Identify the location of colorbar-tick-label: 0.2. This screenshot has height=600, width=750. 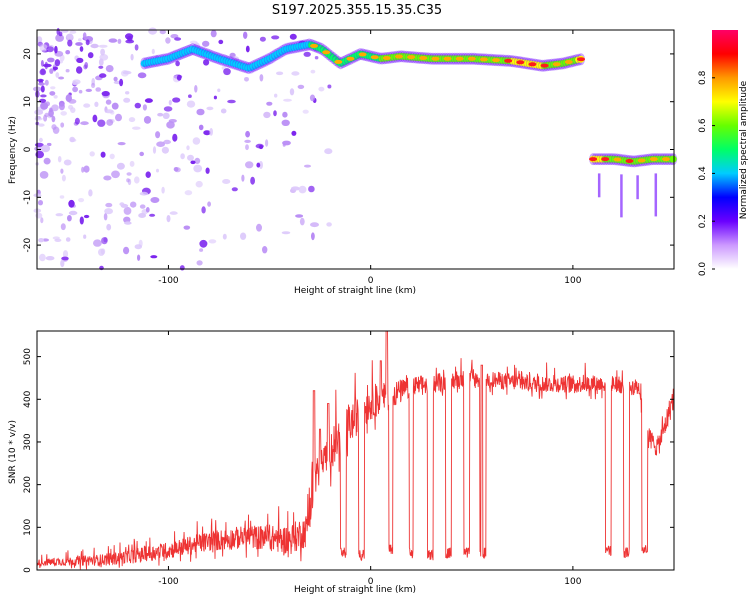
(703, 221).